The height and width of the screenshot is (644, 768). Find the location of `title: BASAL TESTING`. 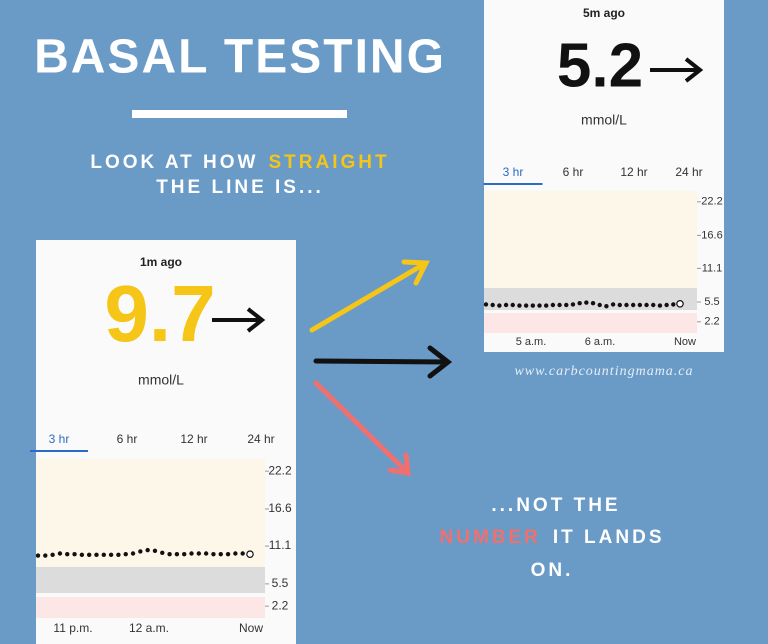

title: BASAL TESTING is located at coordinates (240, 57).